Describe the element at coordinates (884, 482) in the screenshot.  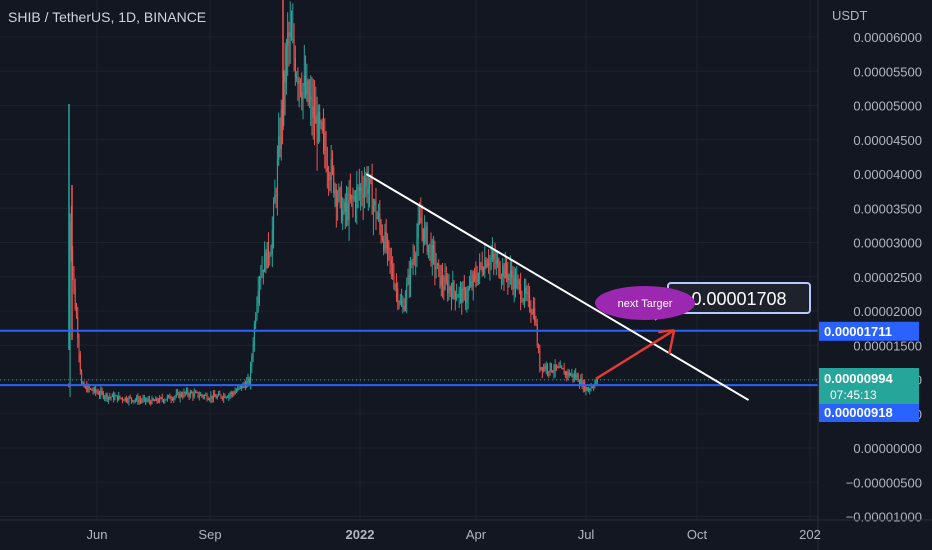
I see `price-tick-label: −0.00000500` at that location.